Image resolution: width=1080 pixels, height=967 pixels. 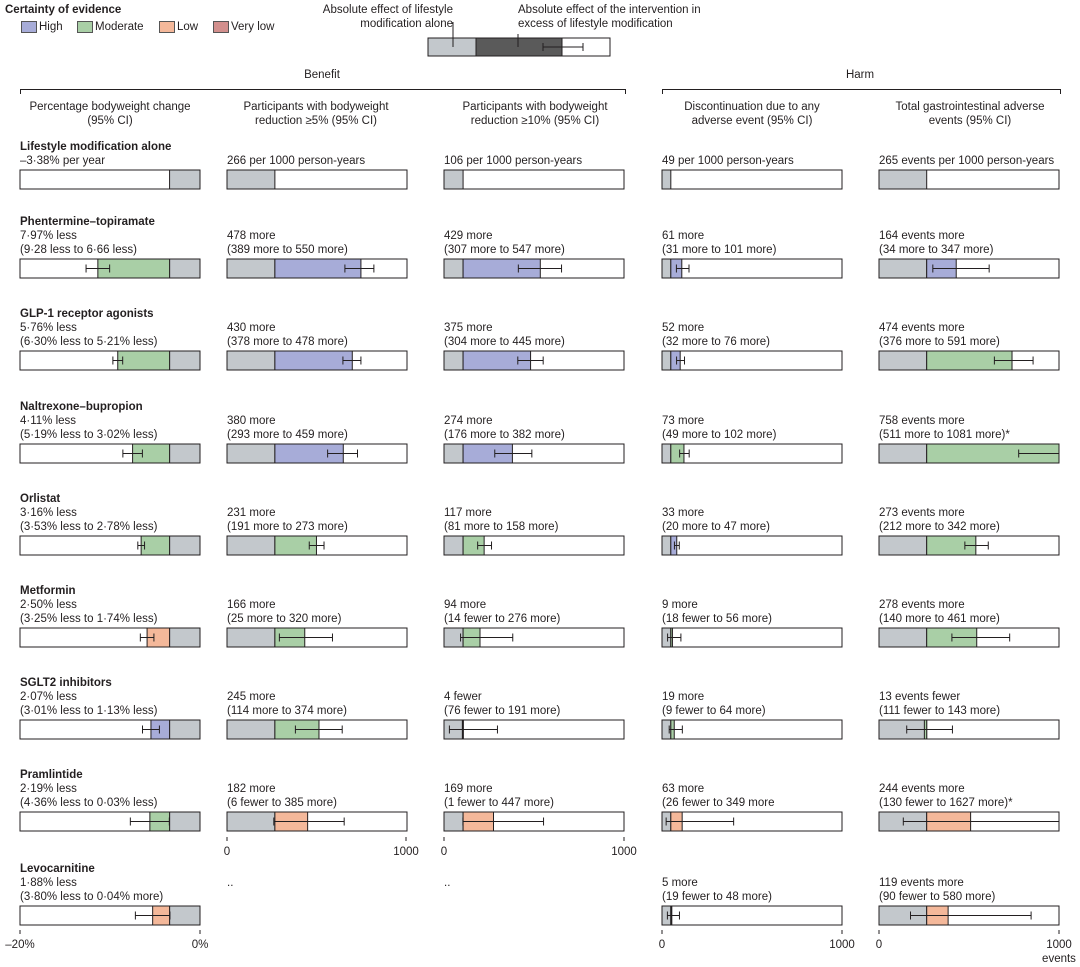 What do you see at coordinates (922, 605) in the screenshot?
I see `cell-text-metformin-col5-line1: 278 events more` at bounding box center [922, 605].